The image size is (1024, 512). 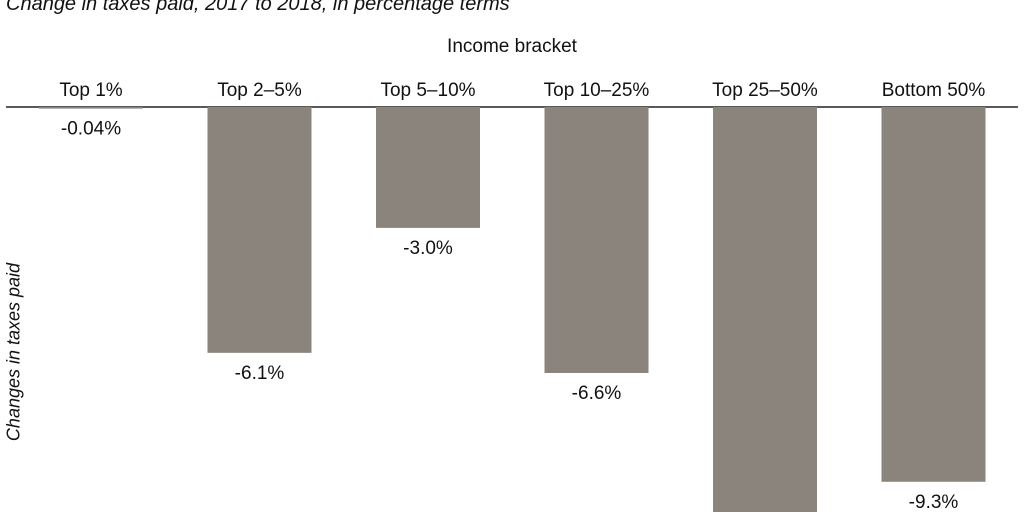 I want to click on x-axis-title: Income bracket, so click(x=512, y=46).